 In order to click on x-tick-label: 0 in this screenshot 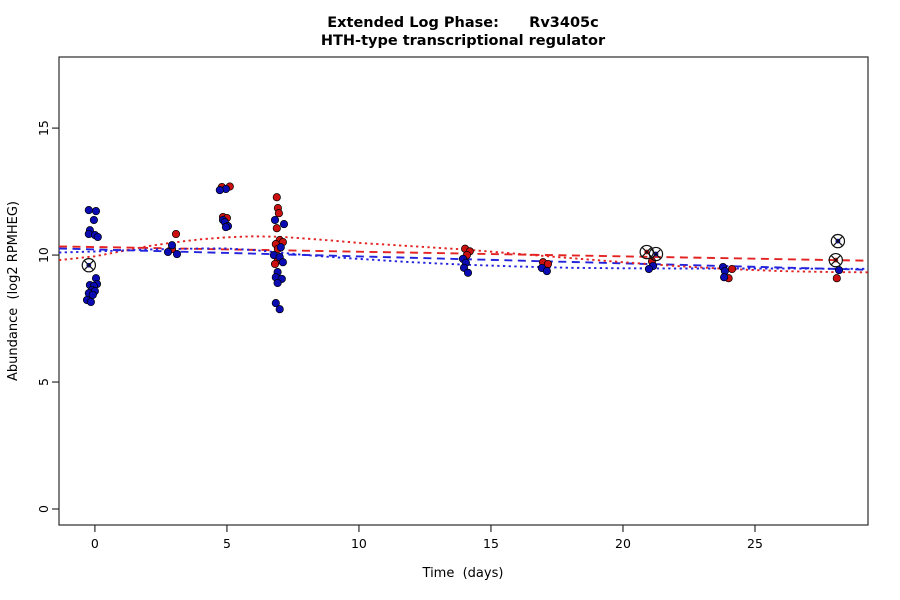, I will do `click(95, 543)`.